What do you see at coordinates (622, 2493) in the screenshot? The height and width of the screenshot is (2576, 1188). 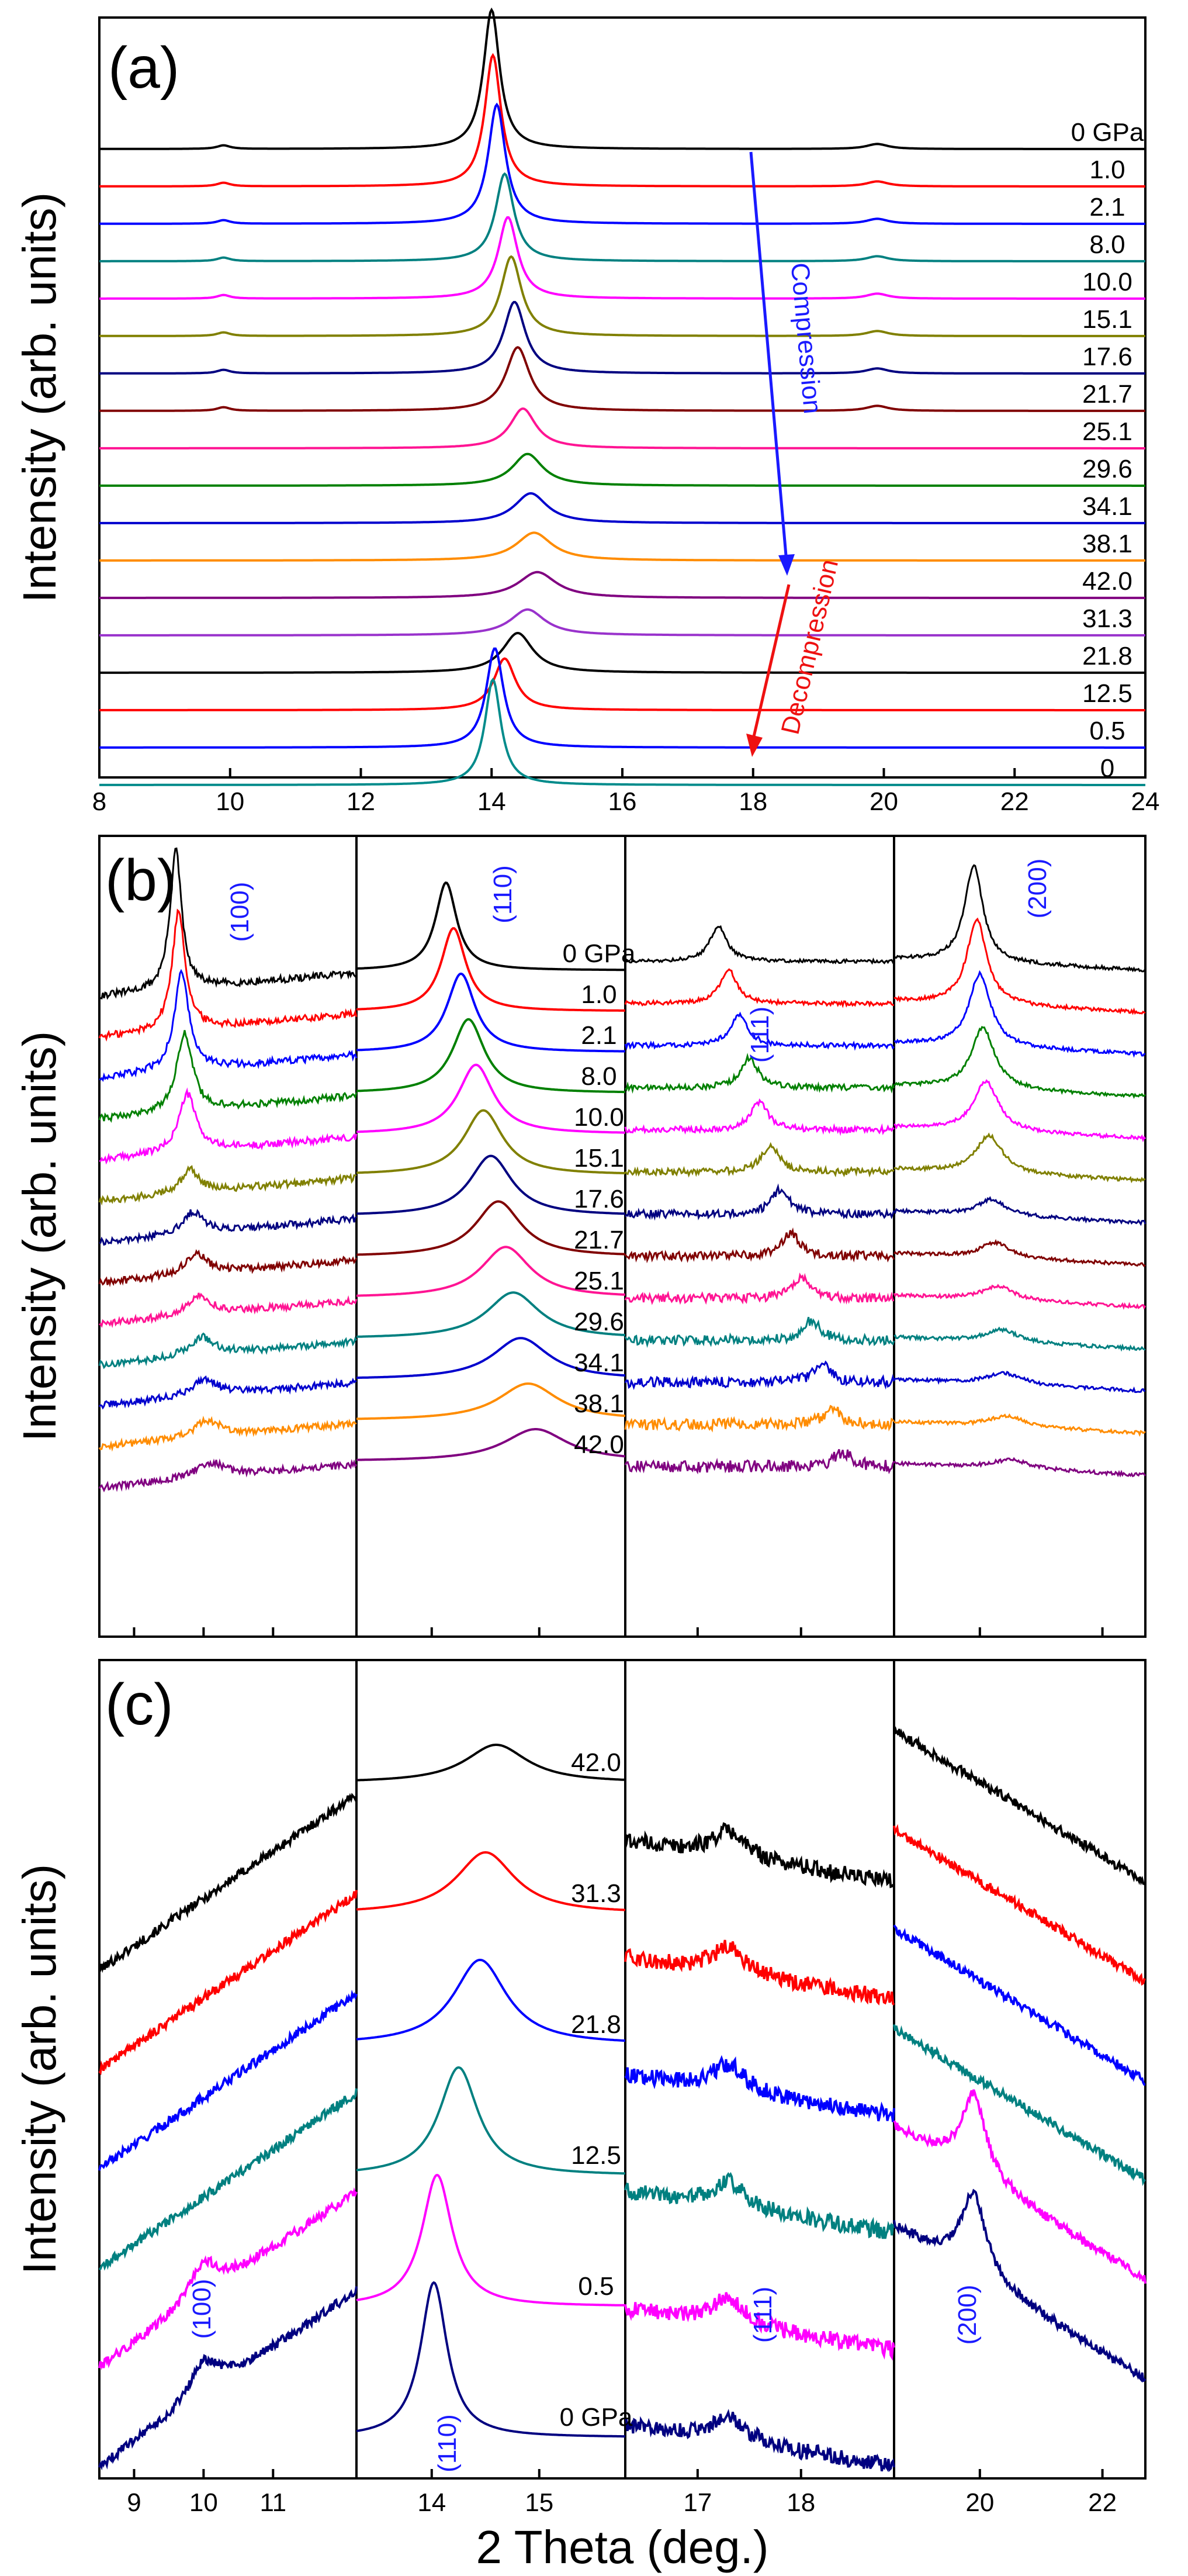 I see `panel-c-x-ticks: 9 10 11 14 15 17 18 20 22` at bounding box center [622, 2493].